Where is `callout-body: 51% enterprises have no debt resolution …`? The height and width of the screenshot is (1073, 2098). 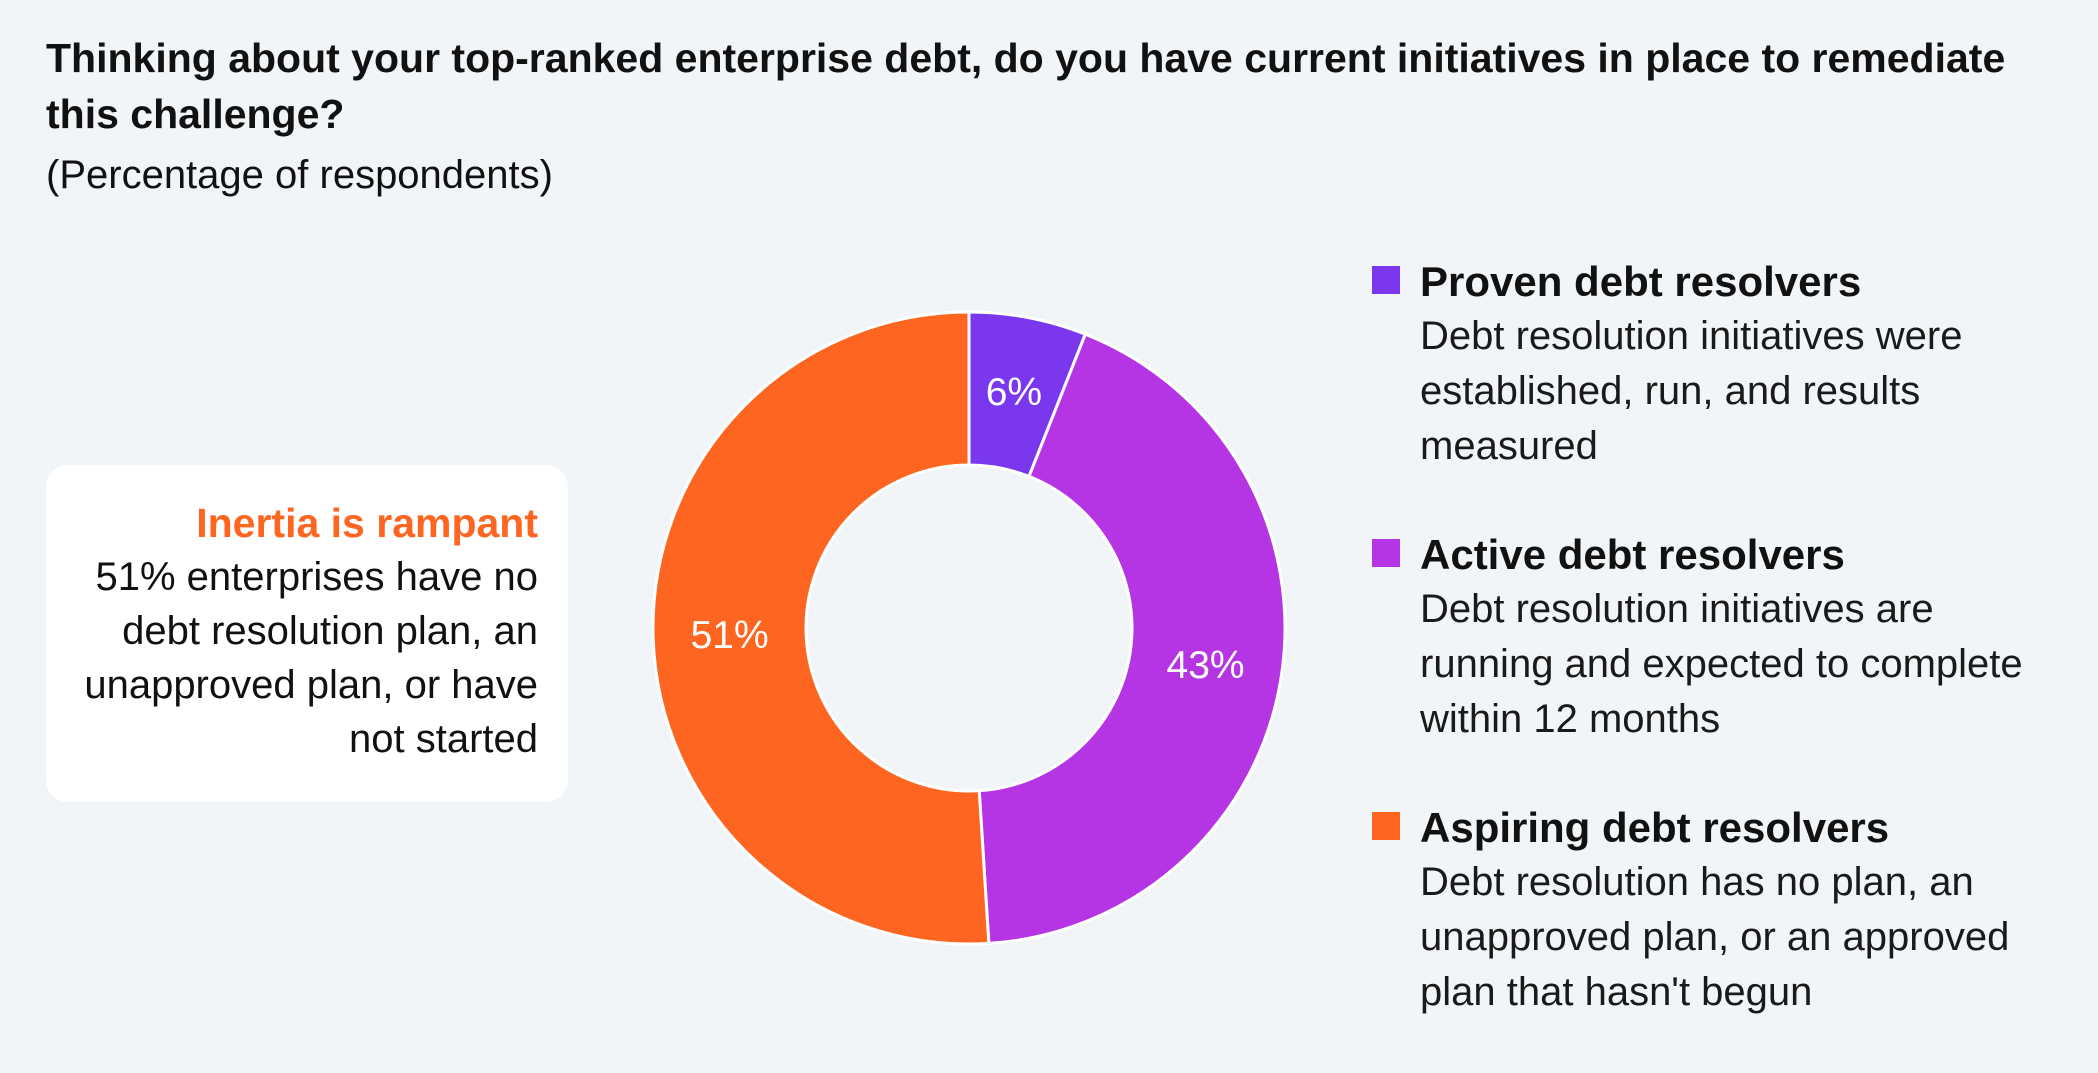 callout-body: 51% enterprises have no debt resolution … is located at coordinates (311, 658).